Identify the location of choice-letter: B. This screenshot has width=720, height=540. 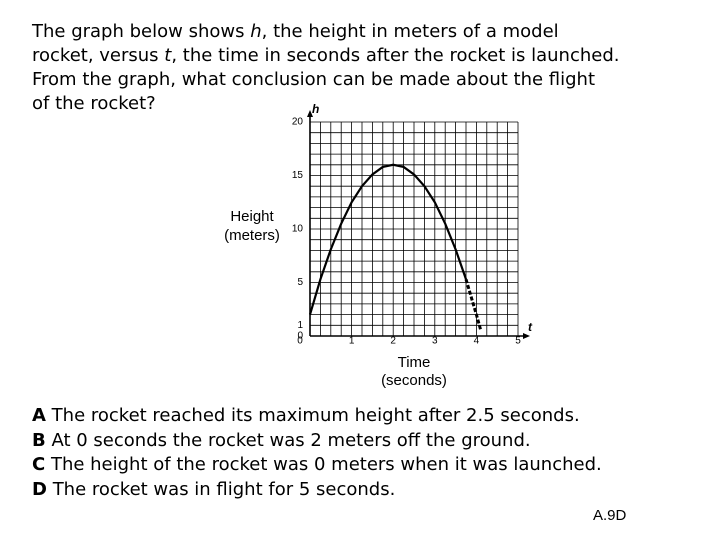
(39, 440).